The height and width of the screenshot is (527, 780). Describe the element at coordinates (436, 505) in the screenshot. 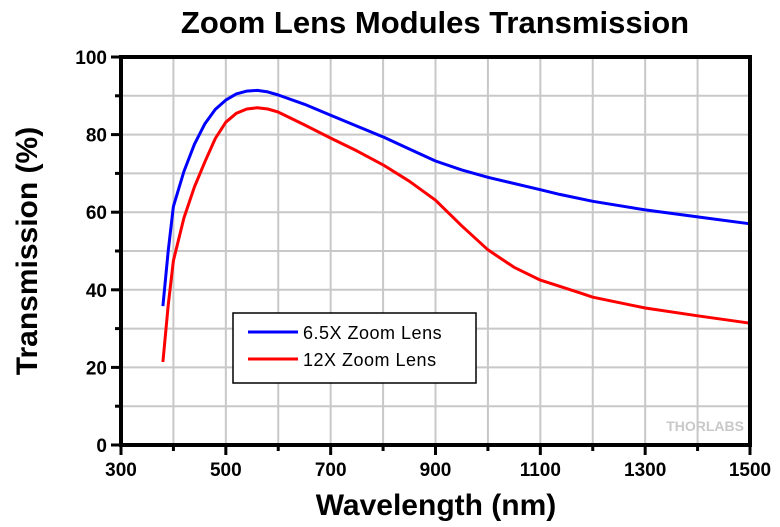

I see `x-axis-label: Wavelength (nm)` at that location.